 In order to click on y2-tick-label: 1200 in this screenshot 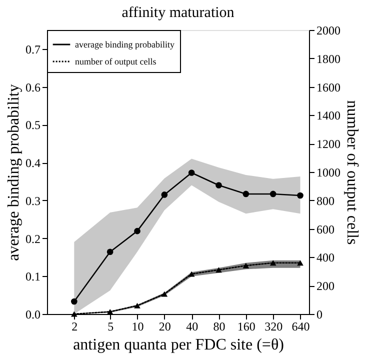, I will do `click(328, 144)`.